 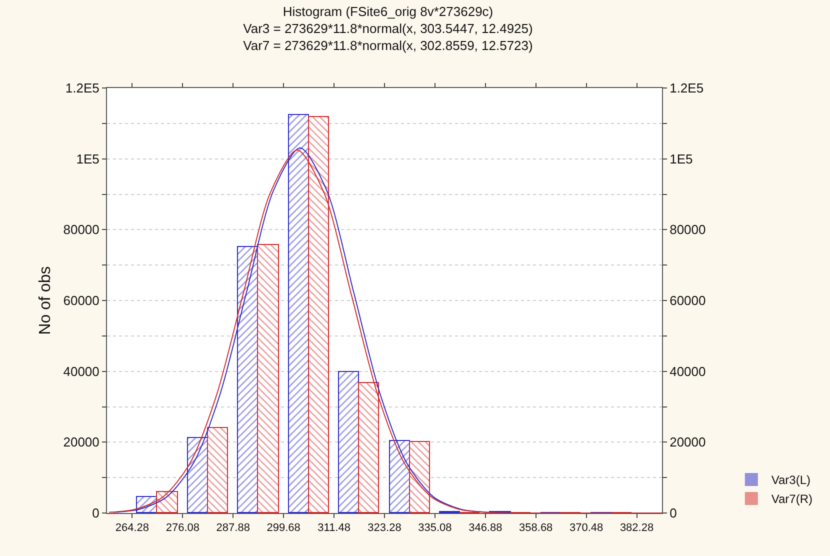 I want to click on x-tick-label: 276.08, so click(x=183, y=528).